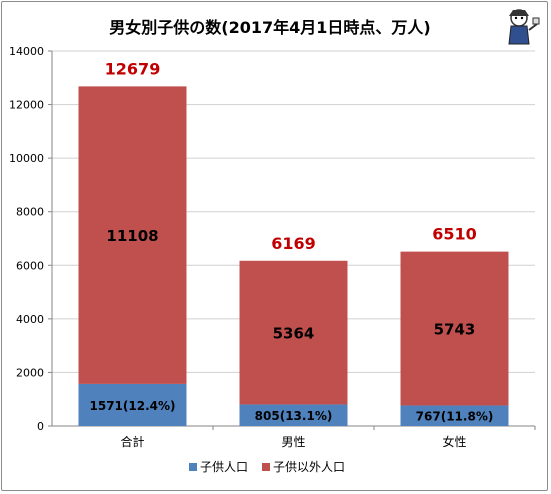  Describe the element at coordinates (132, 441) in the screenshot. I see `x-tick-label: 合計` at that location.